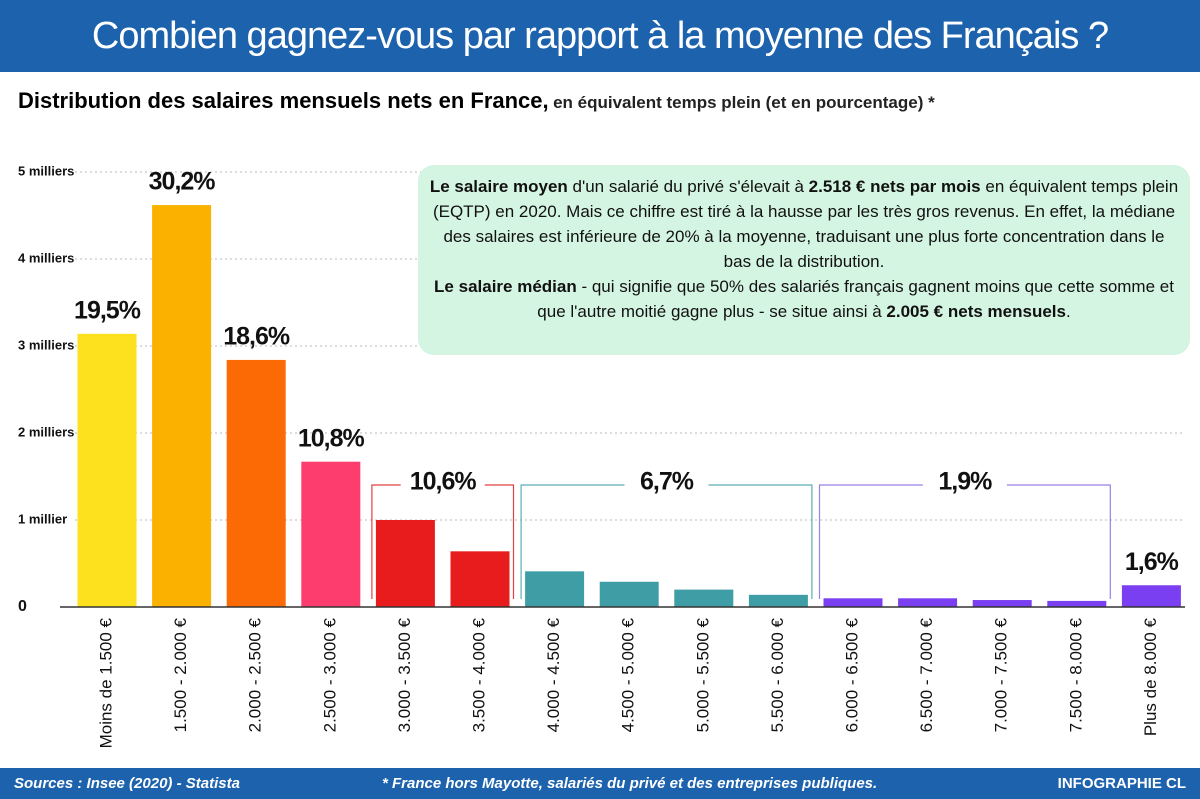 The width and height of the screenshot is (1200, 799). What do you see at coordinates (1068, 311) in the screenshot?
I see `note-text: .` at bounding box center [1068, 311].